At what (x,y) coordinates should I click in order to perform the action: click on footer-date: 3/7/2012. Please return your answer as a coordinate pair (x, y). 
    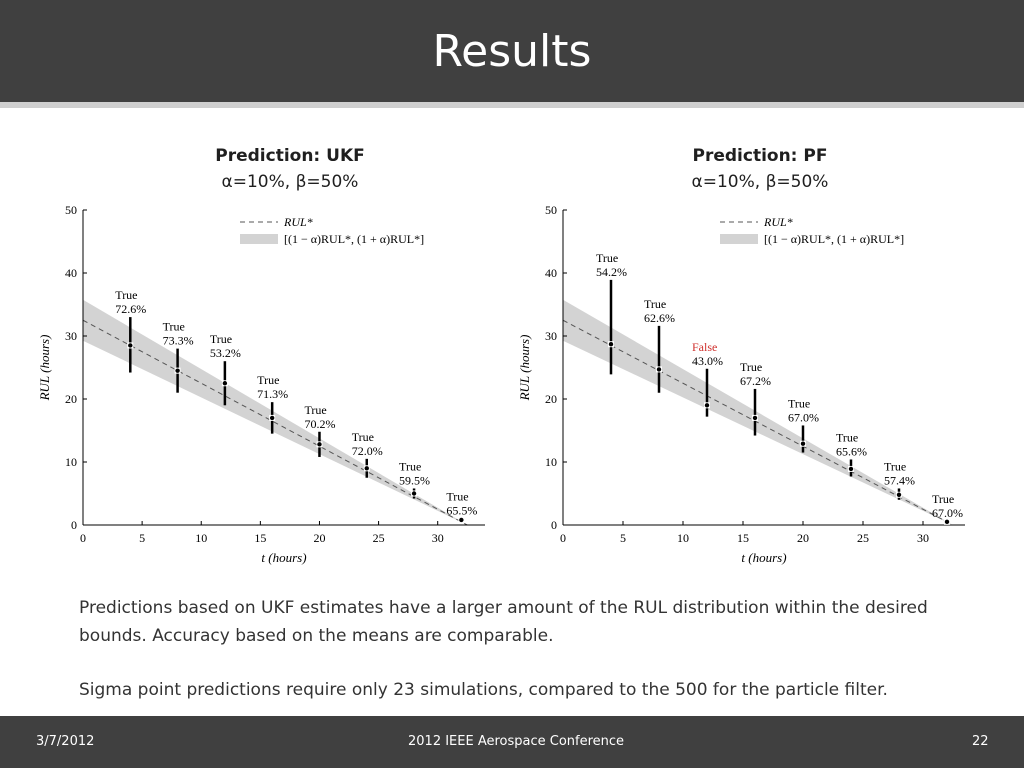
    Looking at the image, I should click on (65, 741).